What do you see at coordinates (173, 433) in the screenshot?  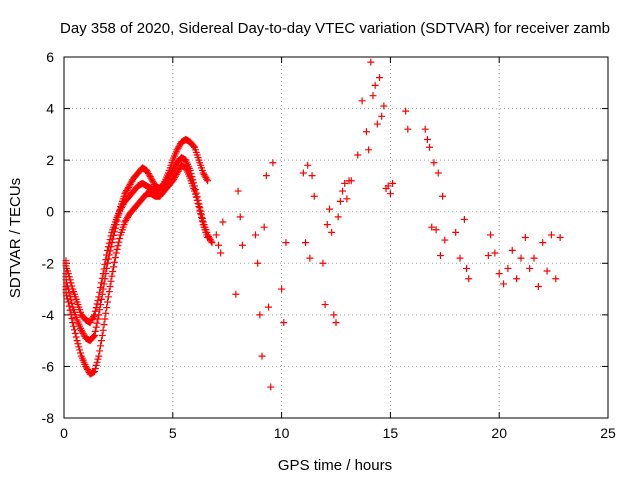 I see `x-tick-label: 5` at bounding box center [173, 433].